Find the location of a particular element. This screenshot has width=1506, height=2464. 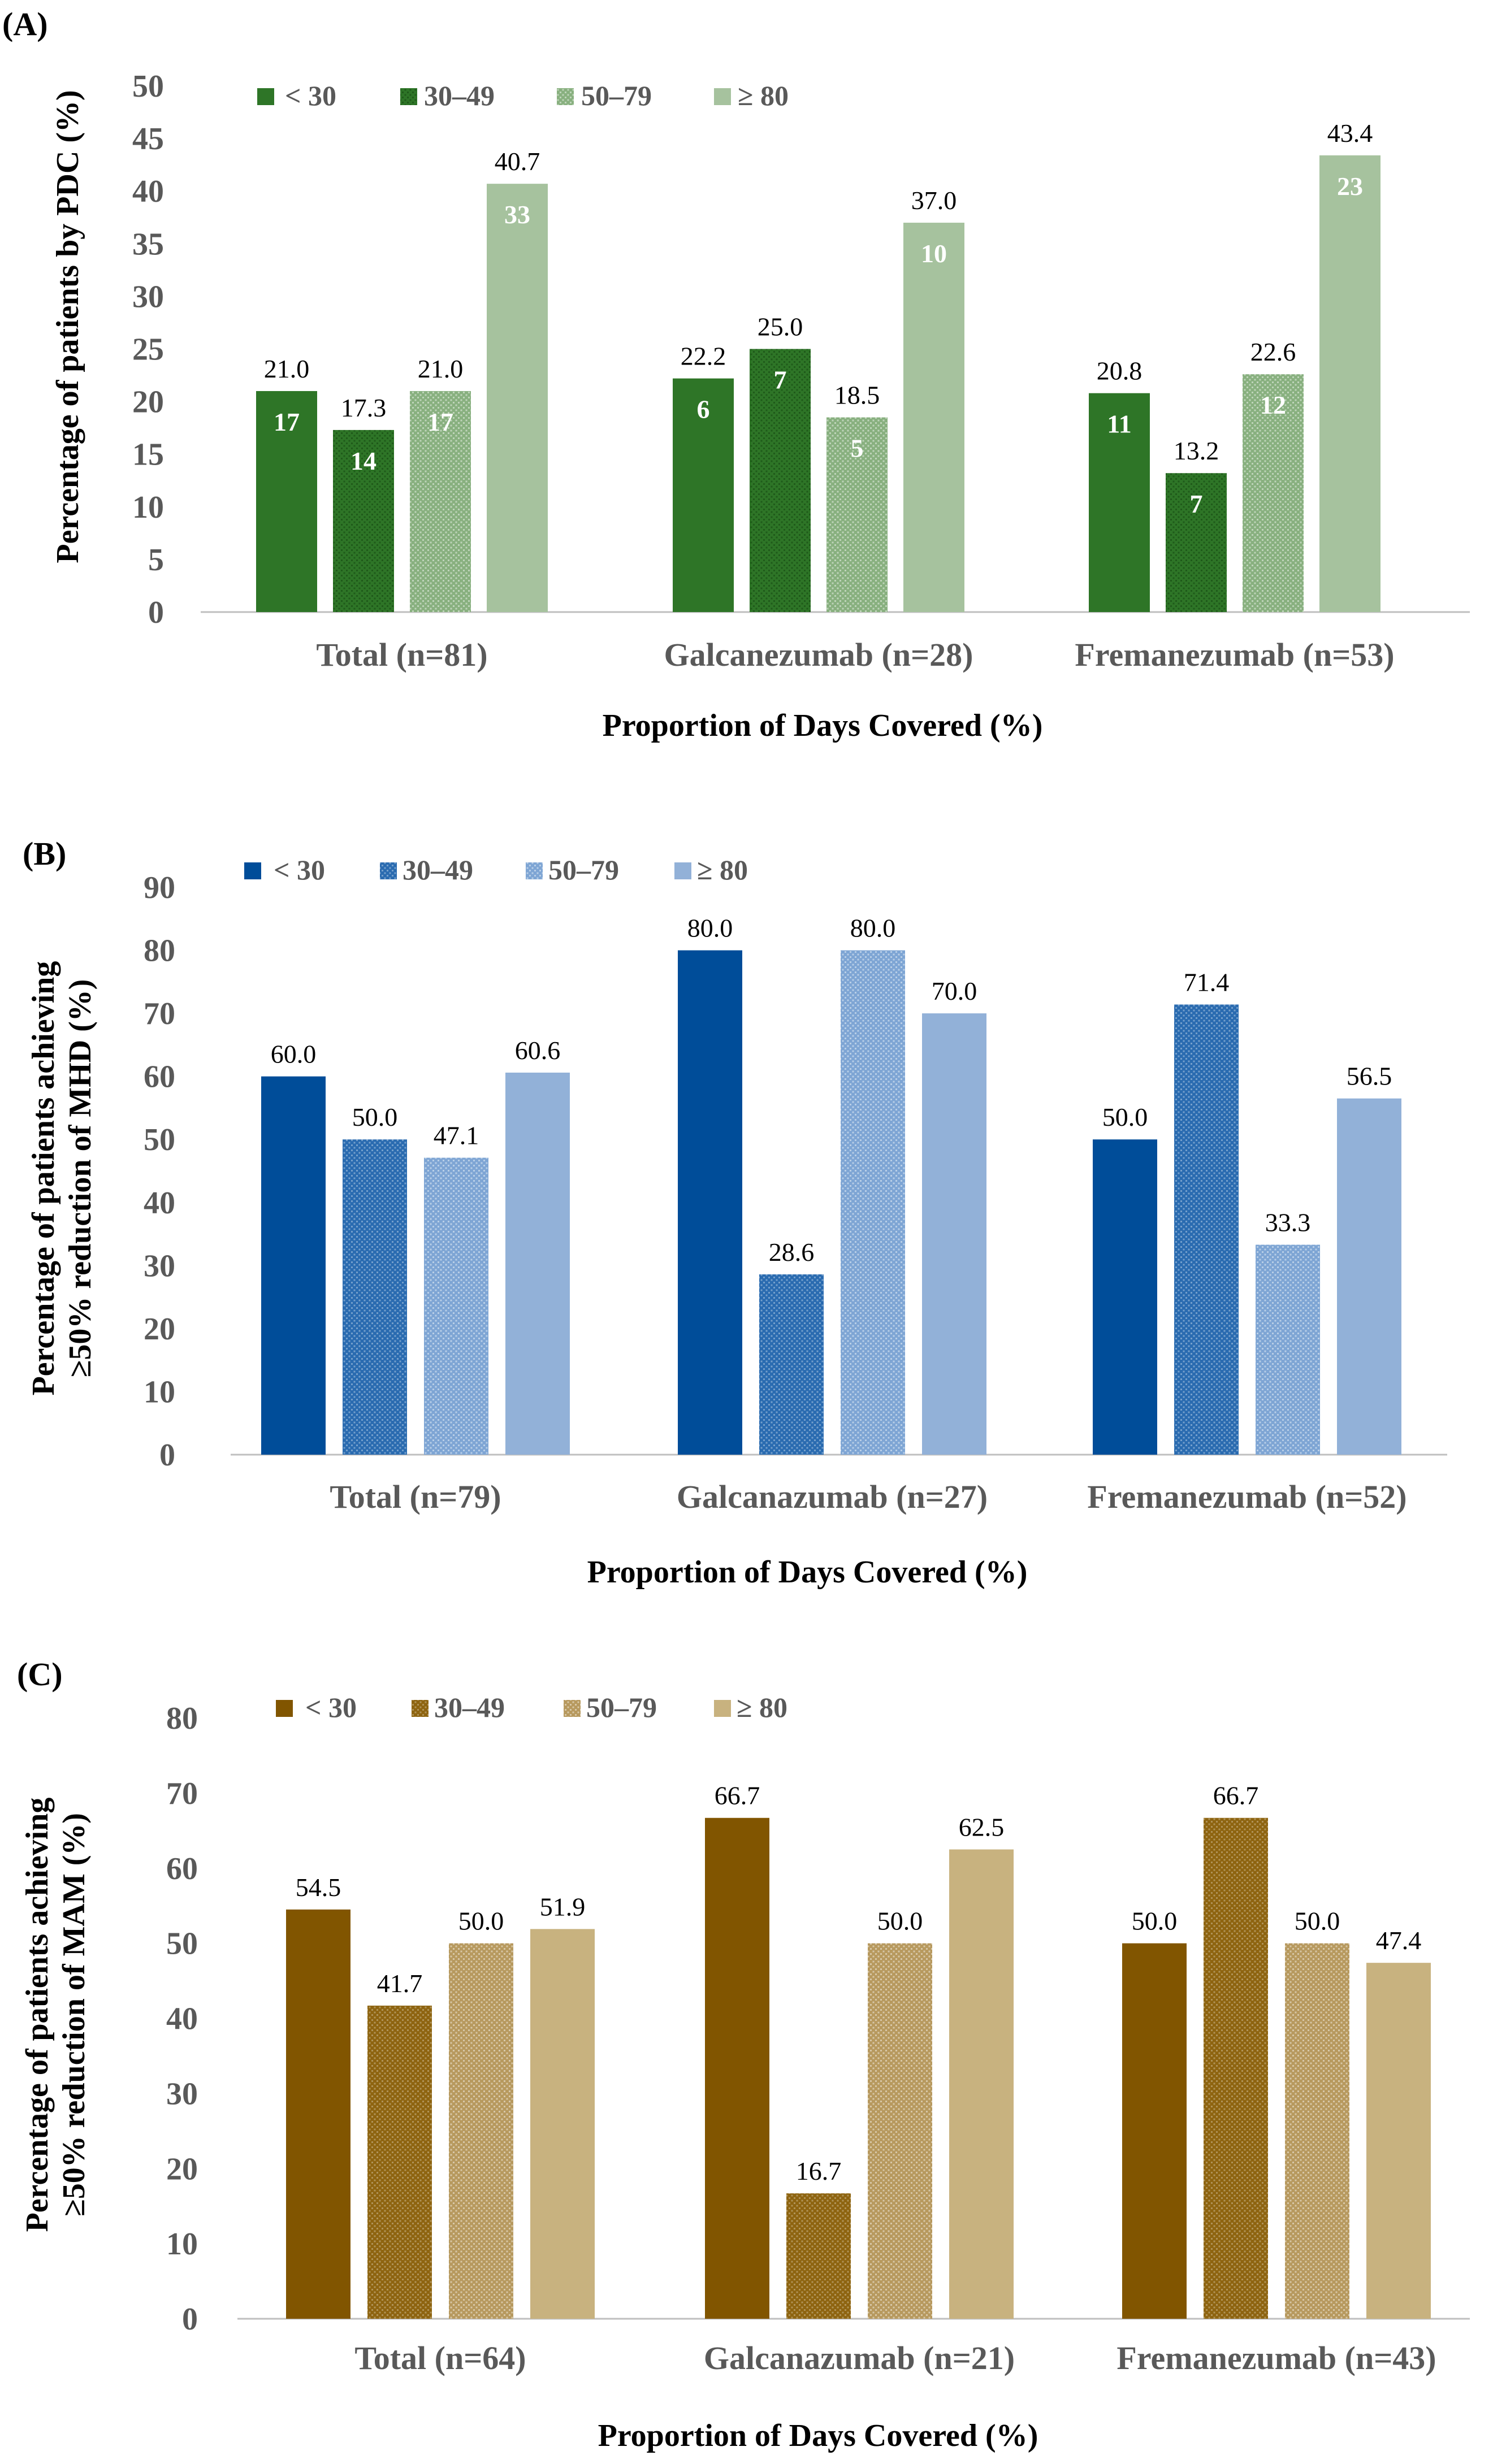

legend-a: < 30 30–49 50–79 ≥ 80 is located at coordinates (523, 95).